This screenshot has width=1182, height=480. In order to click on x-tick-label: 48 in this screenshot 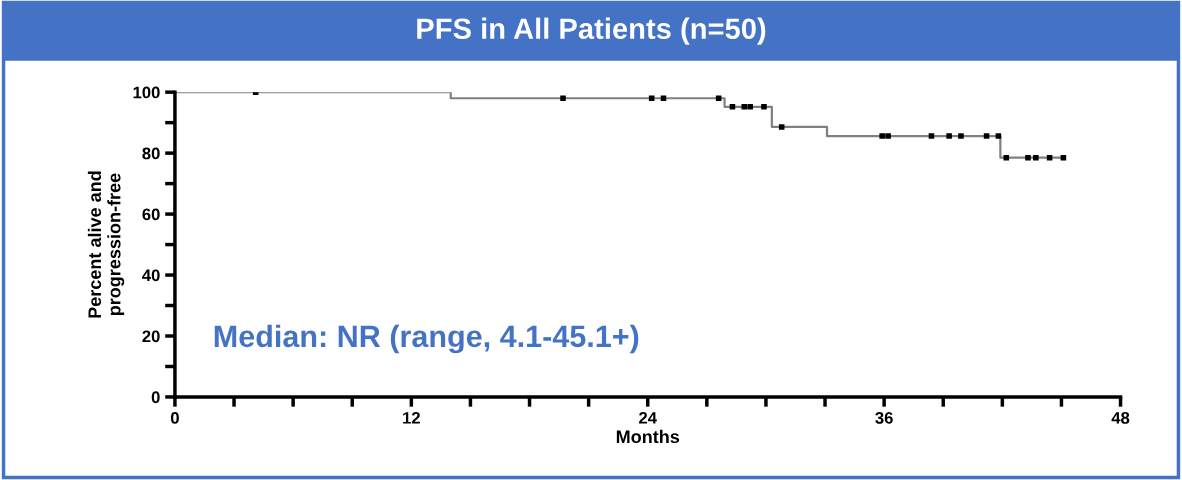, I will do `click(1120, 417)`.